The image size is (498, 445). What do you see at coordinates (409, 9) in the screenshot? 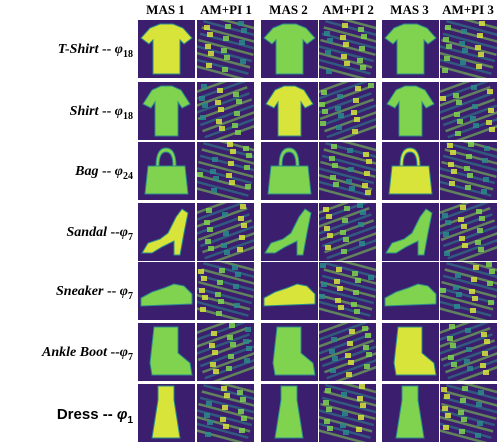
I see `col-header-mas-3: MAS 3` at bounding box center [409, 9].